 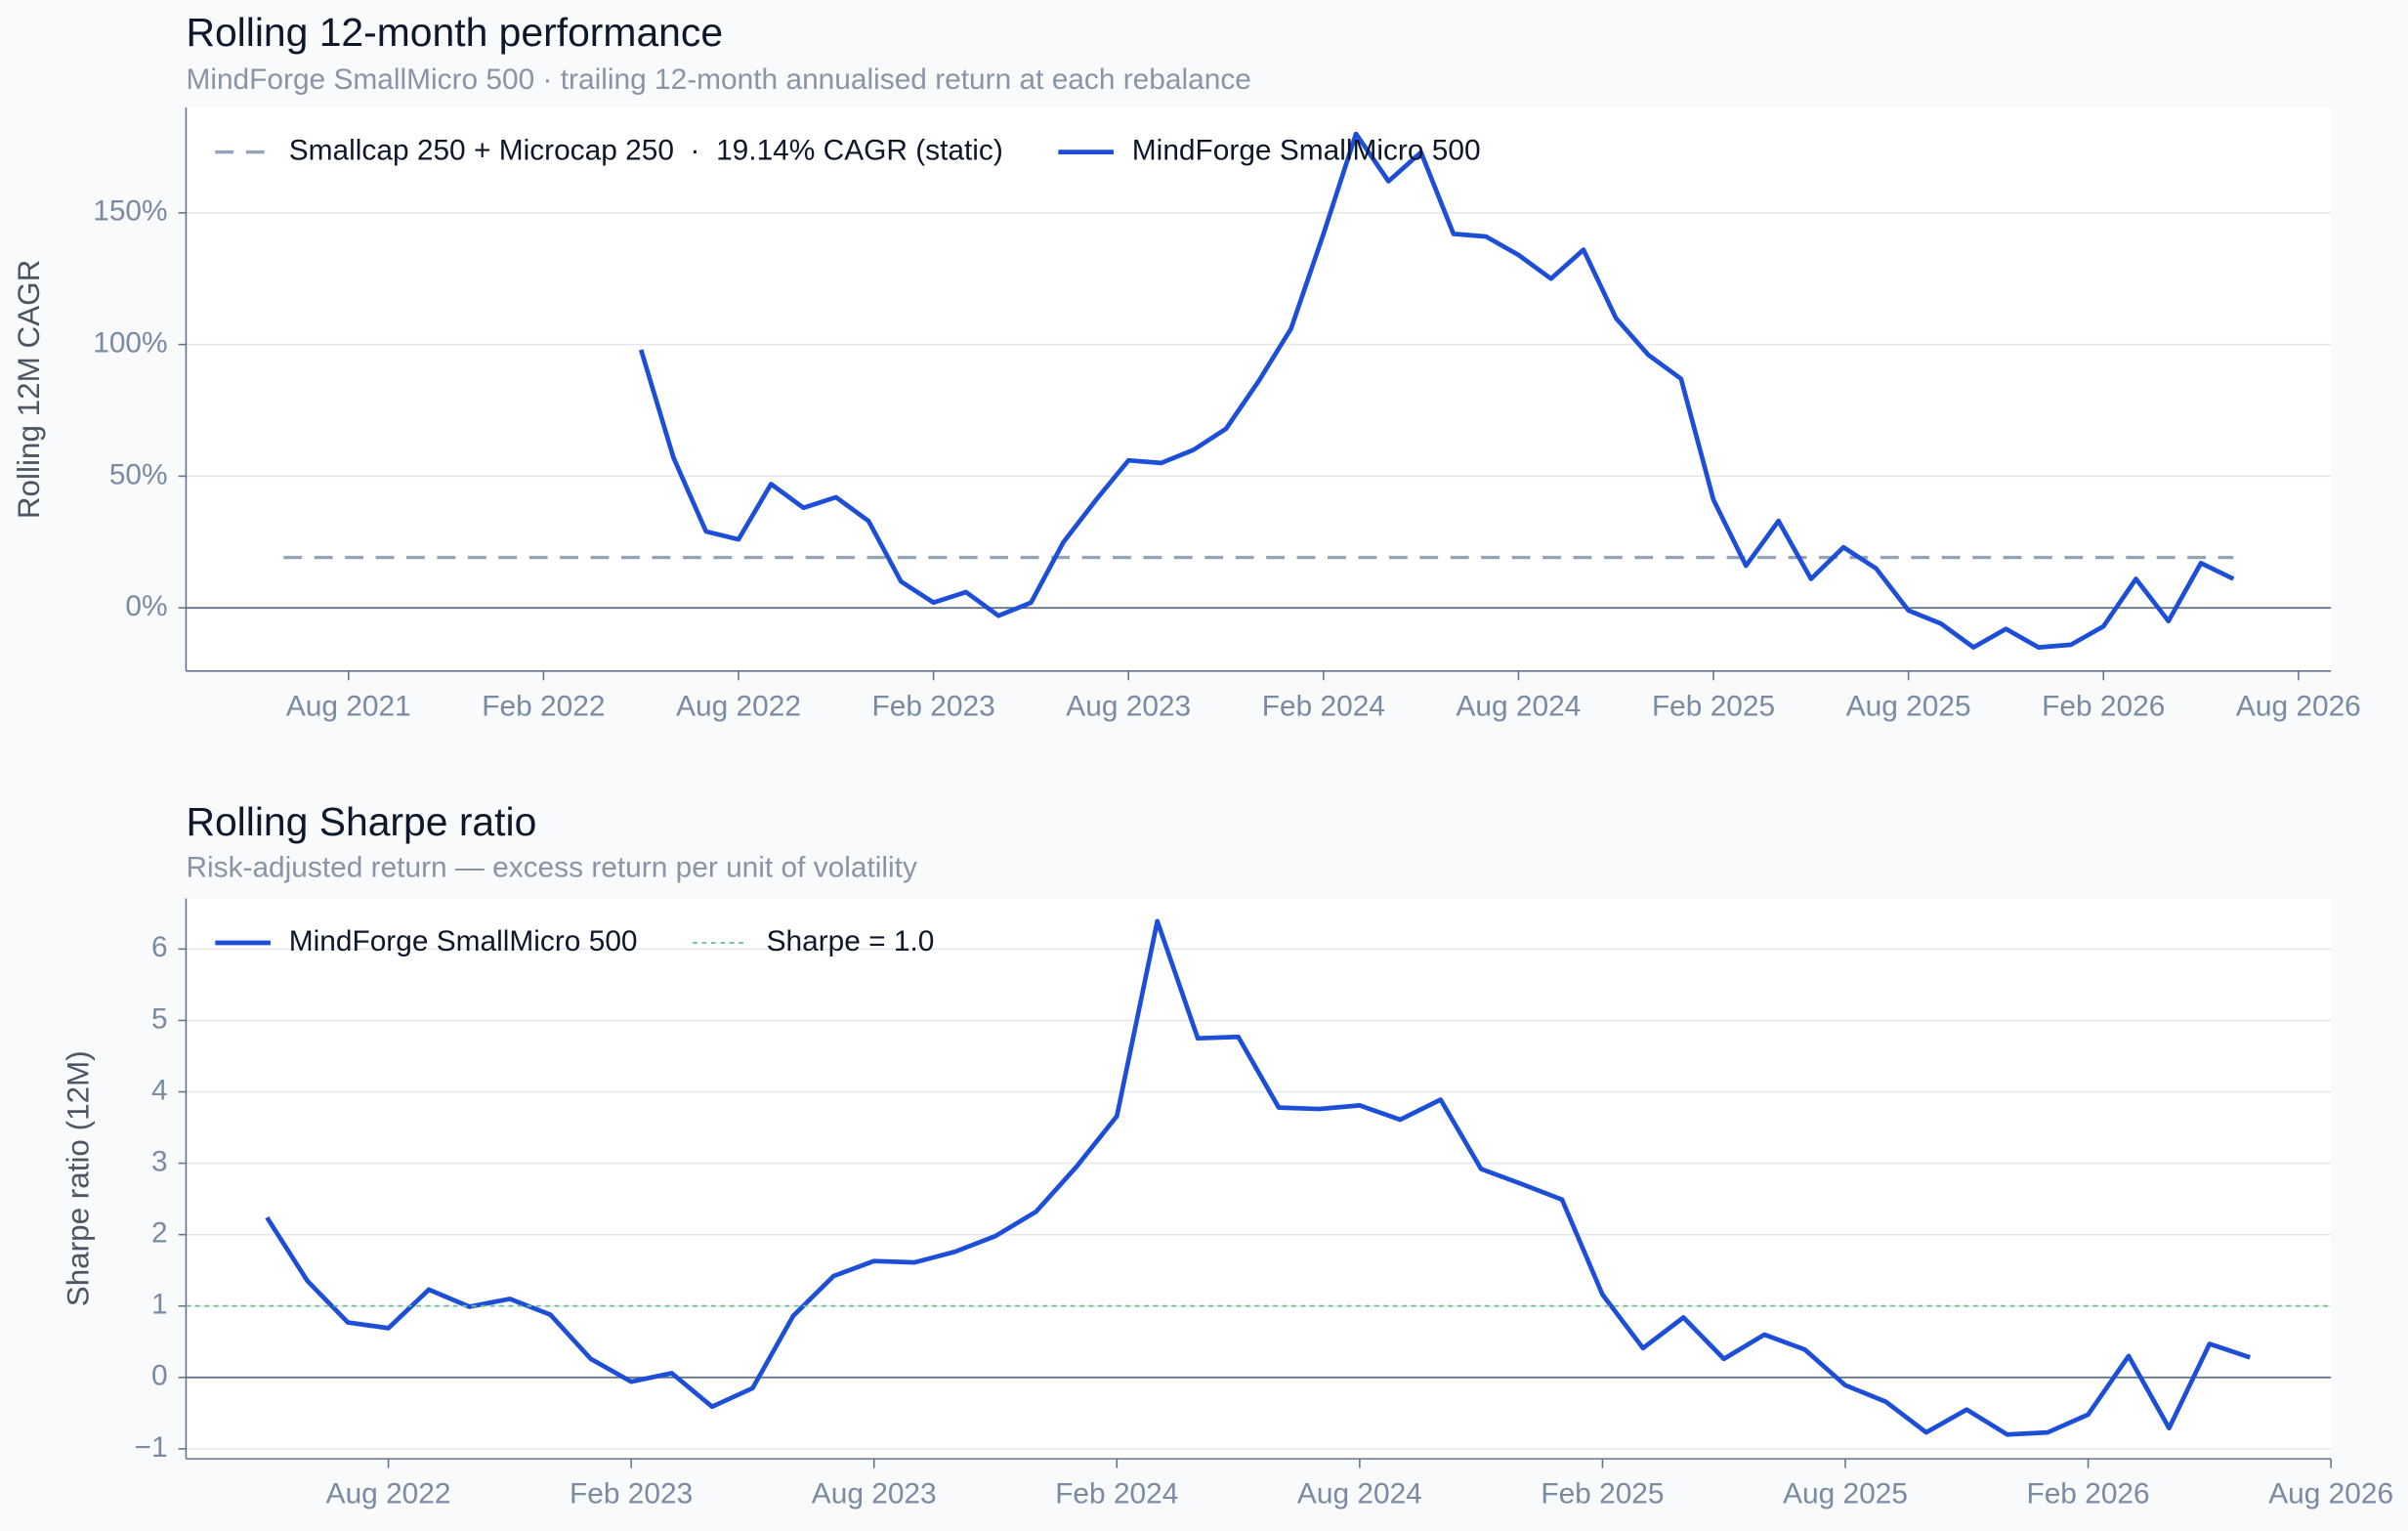 I want to click on y-tick-label: 6, so click(x=159, y=947).